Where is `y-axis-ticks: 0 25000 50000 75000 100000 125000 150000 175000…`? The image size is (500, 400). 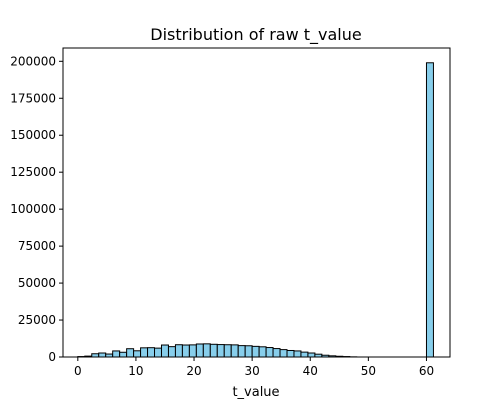
y-axis-ticks: 0 25000 50000 75000 100000 125000 150000 175000… is located at coordinates (36, 209).